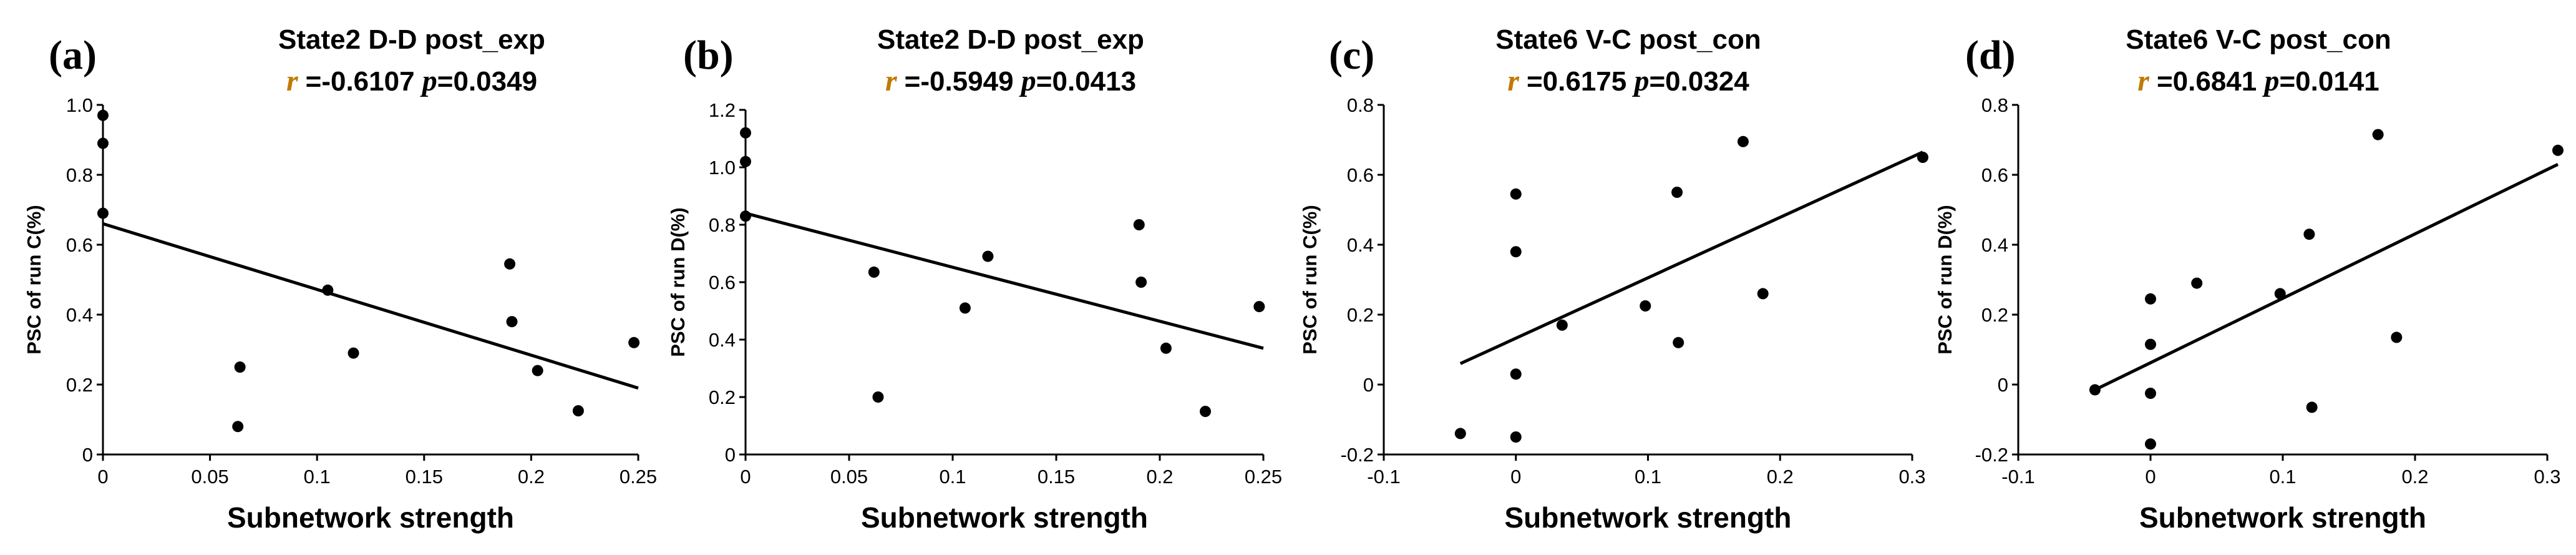  I want to click on p-value: =0.0413, so click(1086, 81).